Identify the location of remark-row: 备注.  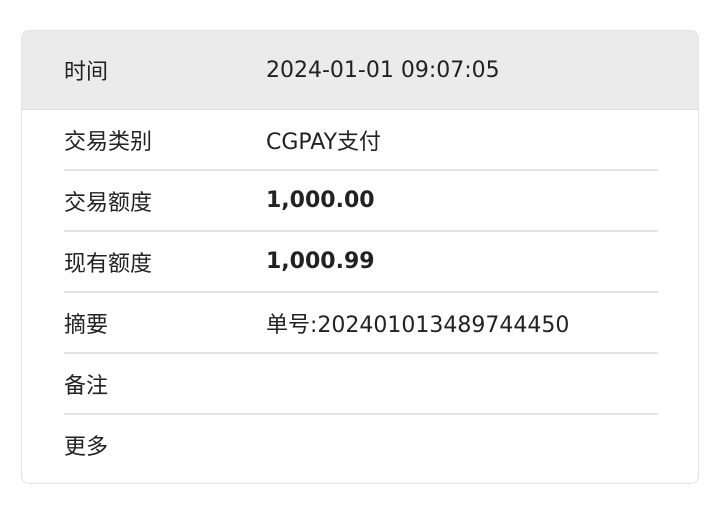
(361, 384).